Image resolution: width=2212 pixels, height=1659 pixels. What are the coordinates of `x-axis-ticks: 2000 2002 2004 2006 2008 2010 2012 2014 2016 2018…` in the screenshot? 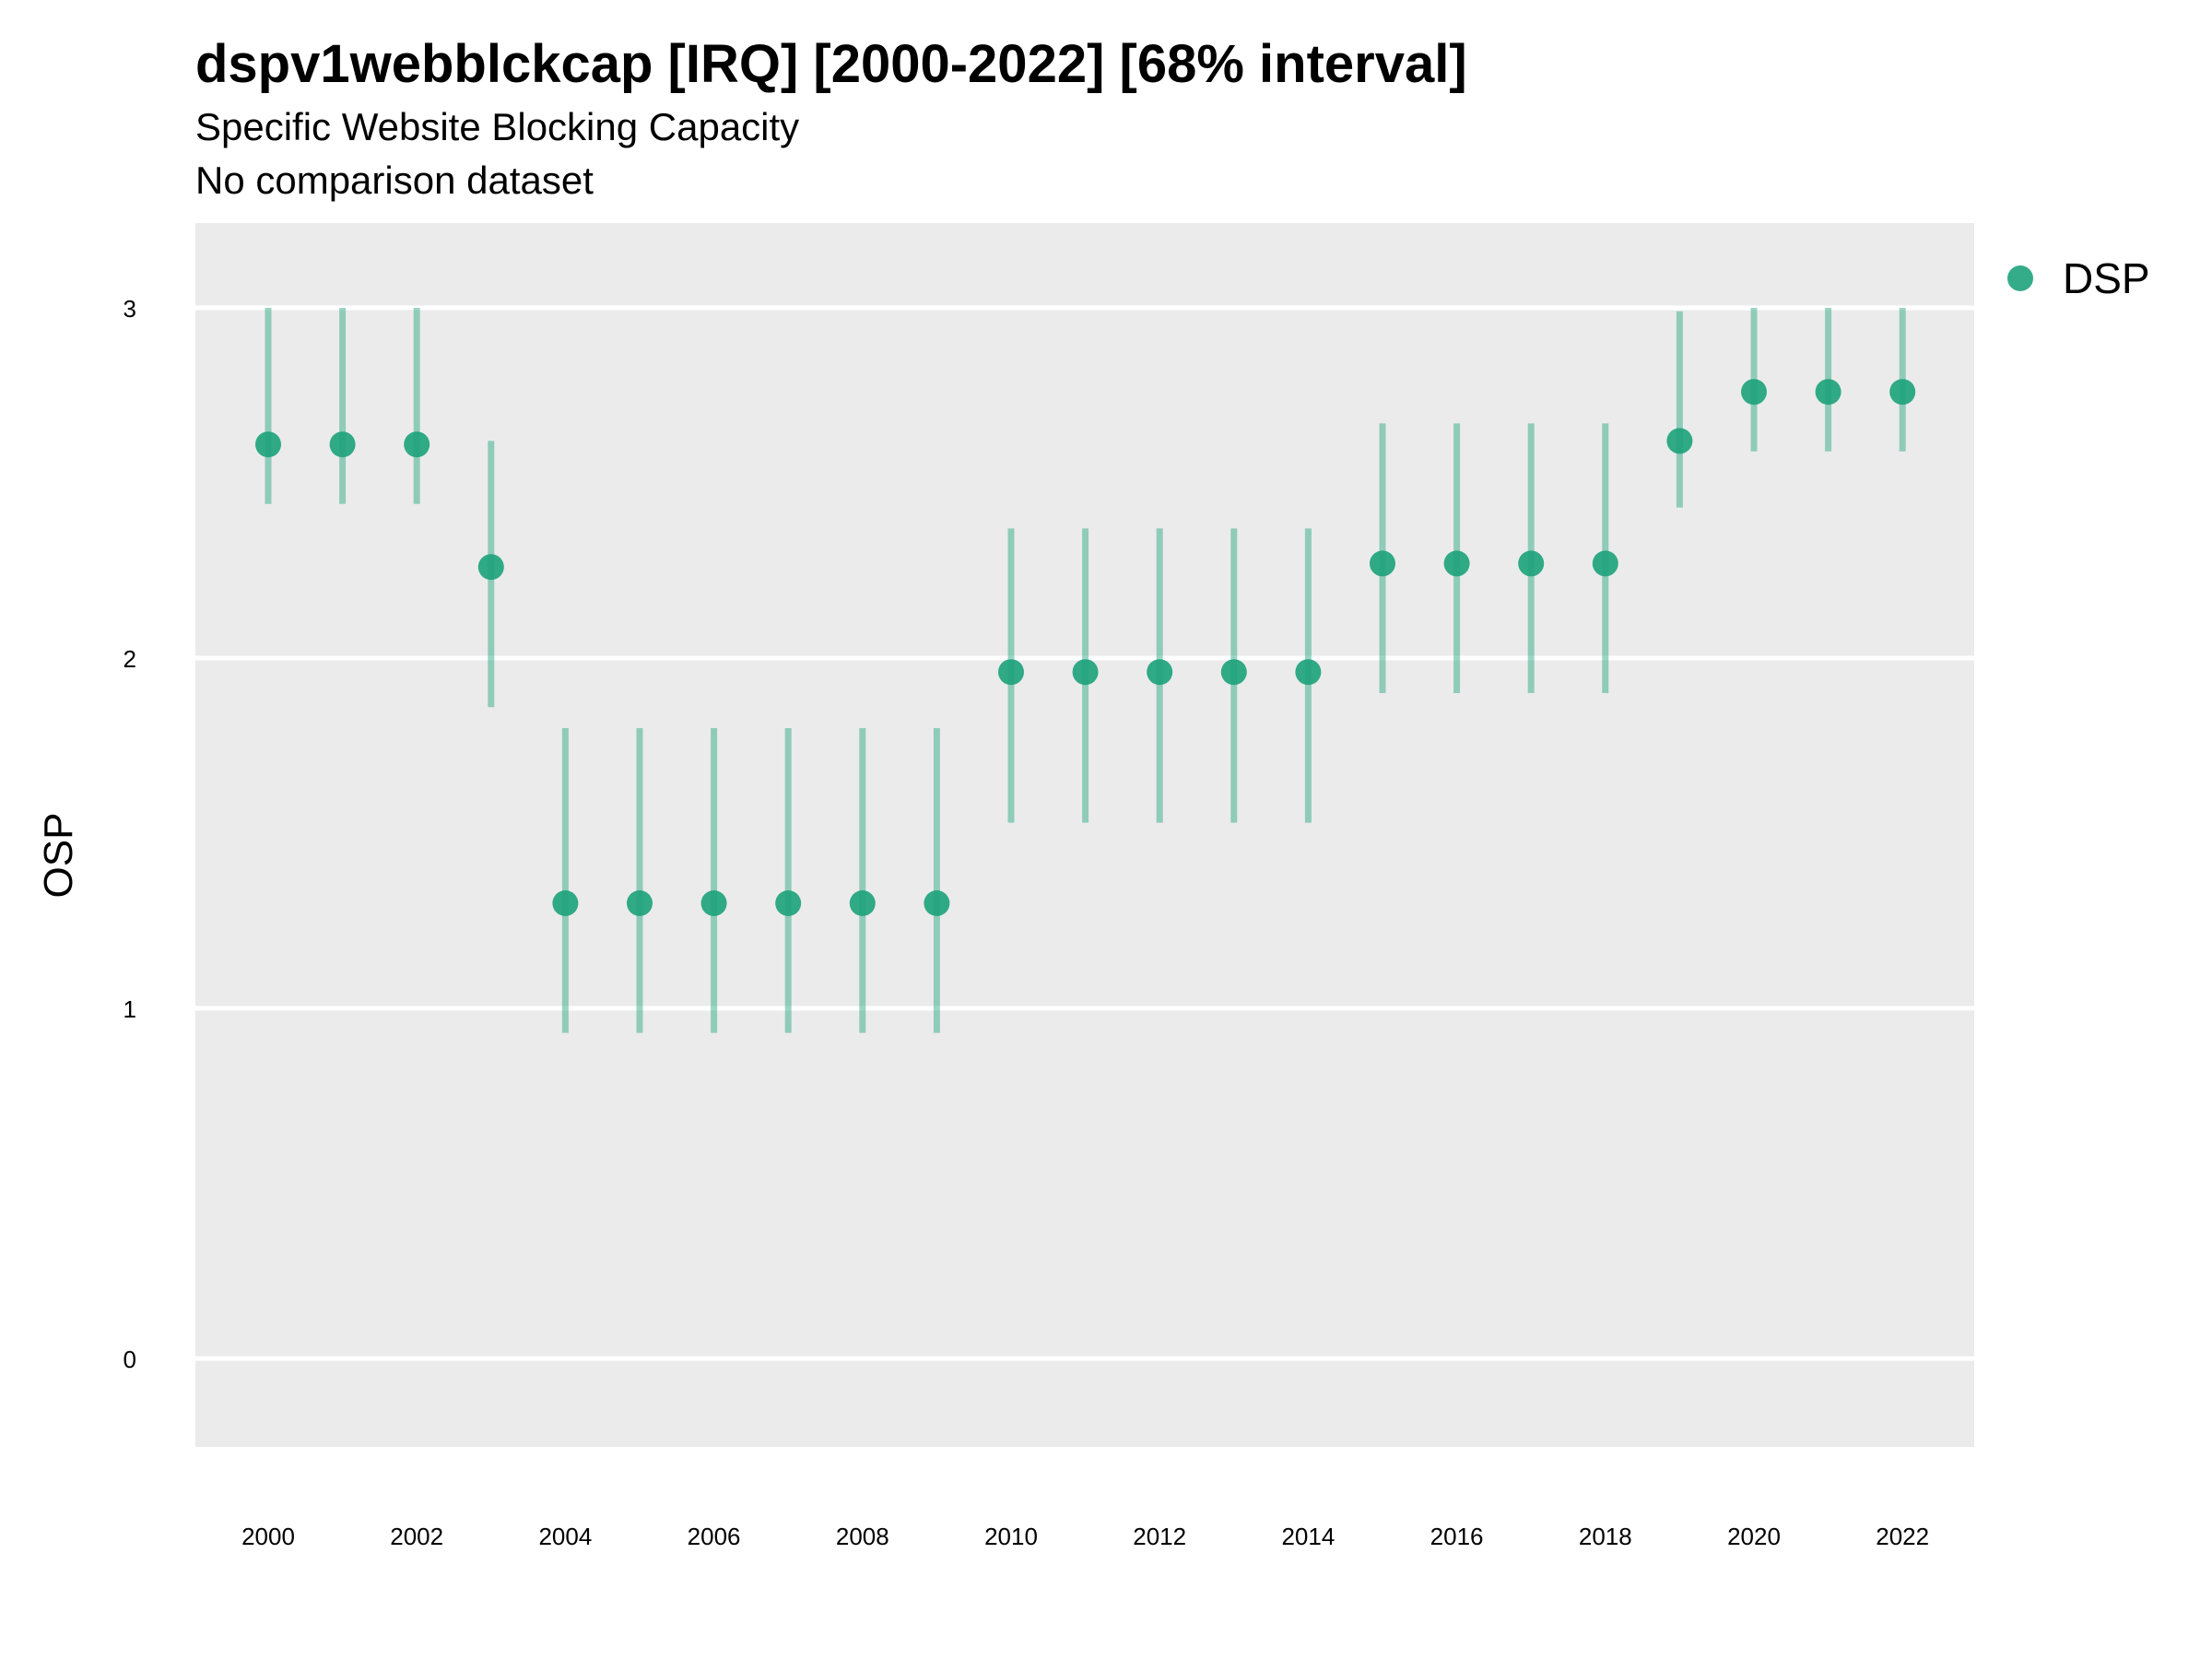 It's located at (1085, 1536).